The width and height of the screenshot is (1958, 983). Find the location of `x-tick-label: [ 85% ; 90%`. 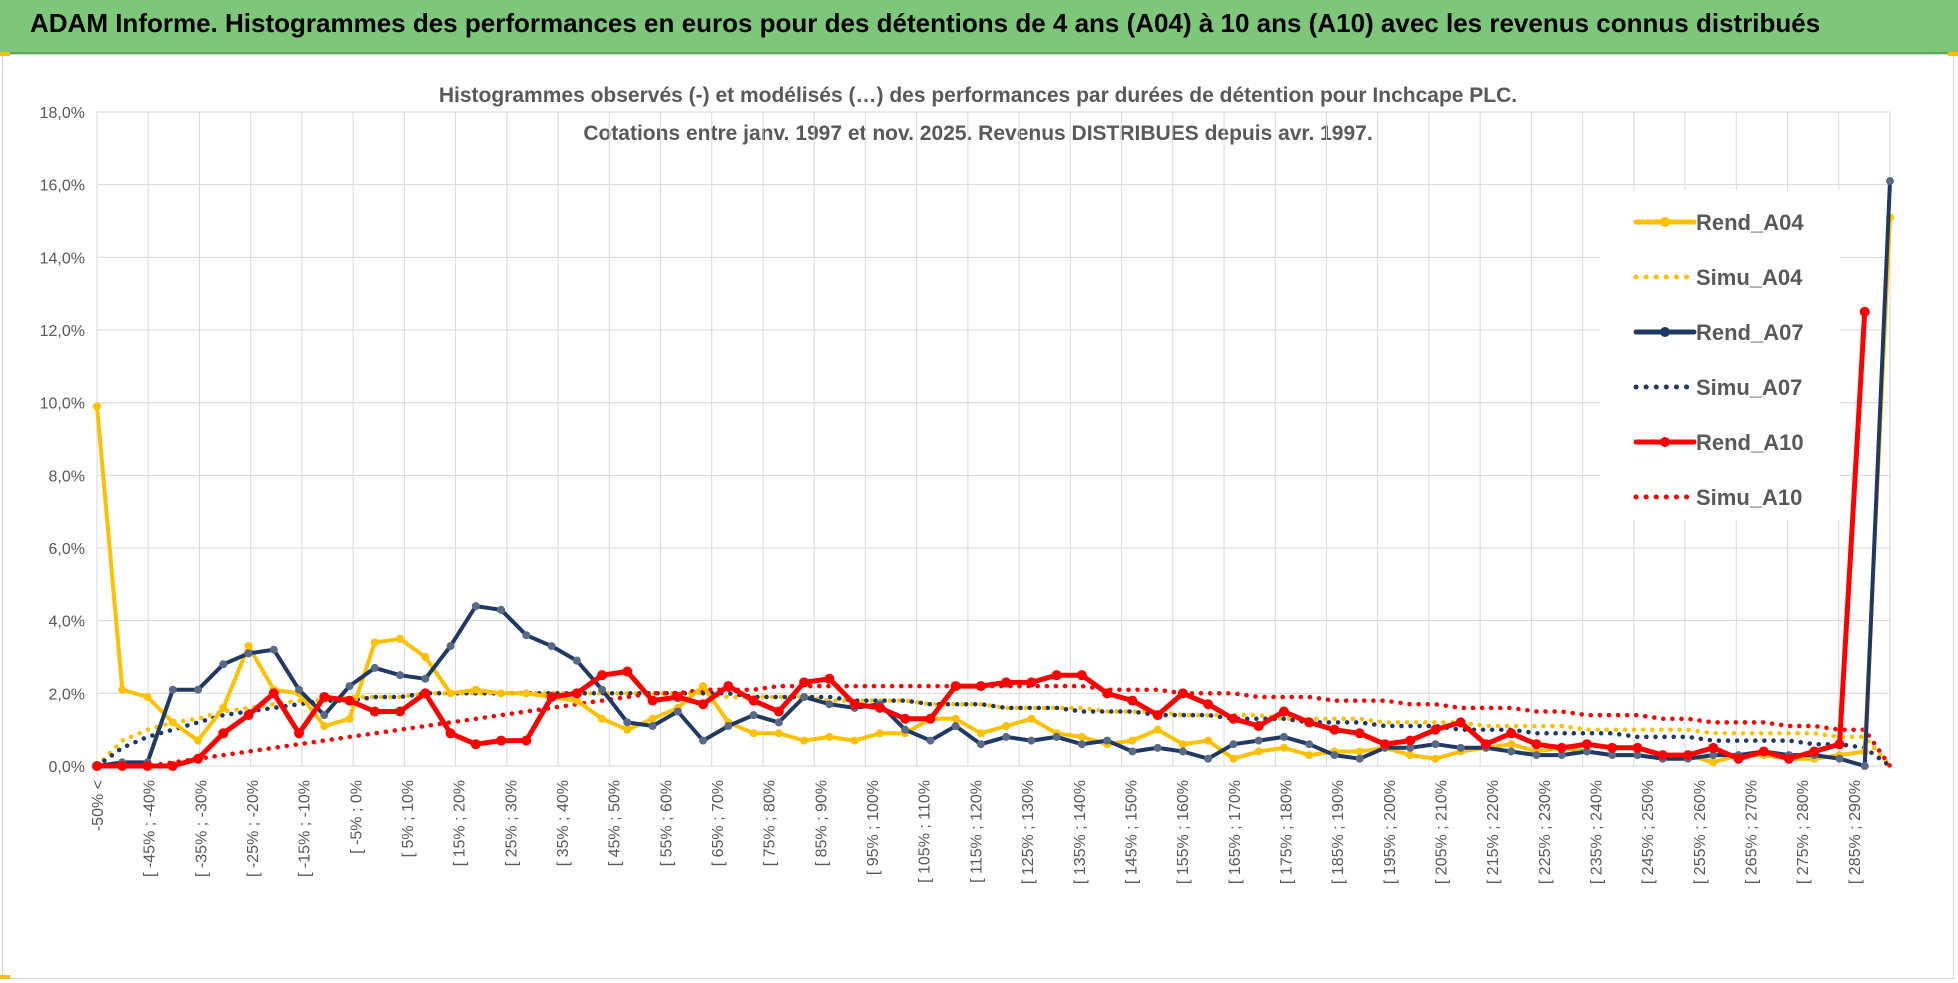

x-tick-label: [ 85% ; 90% is located at coordinates (821, 823).